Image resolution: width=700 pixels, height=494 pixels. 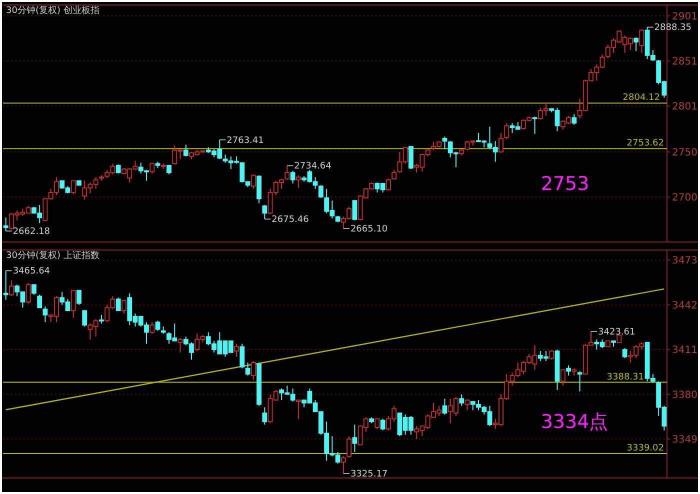 What do you see at coordinates (565, 183) in the screenshot?
I see `annotation: 2753` at bounding box center [565, 183].